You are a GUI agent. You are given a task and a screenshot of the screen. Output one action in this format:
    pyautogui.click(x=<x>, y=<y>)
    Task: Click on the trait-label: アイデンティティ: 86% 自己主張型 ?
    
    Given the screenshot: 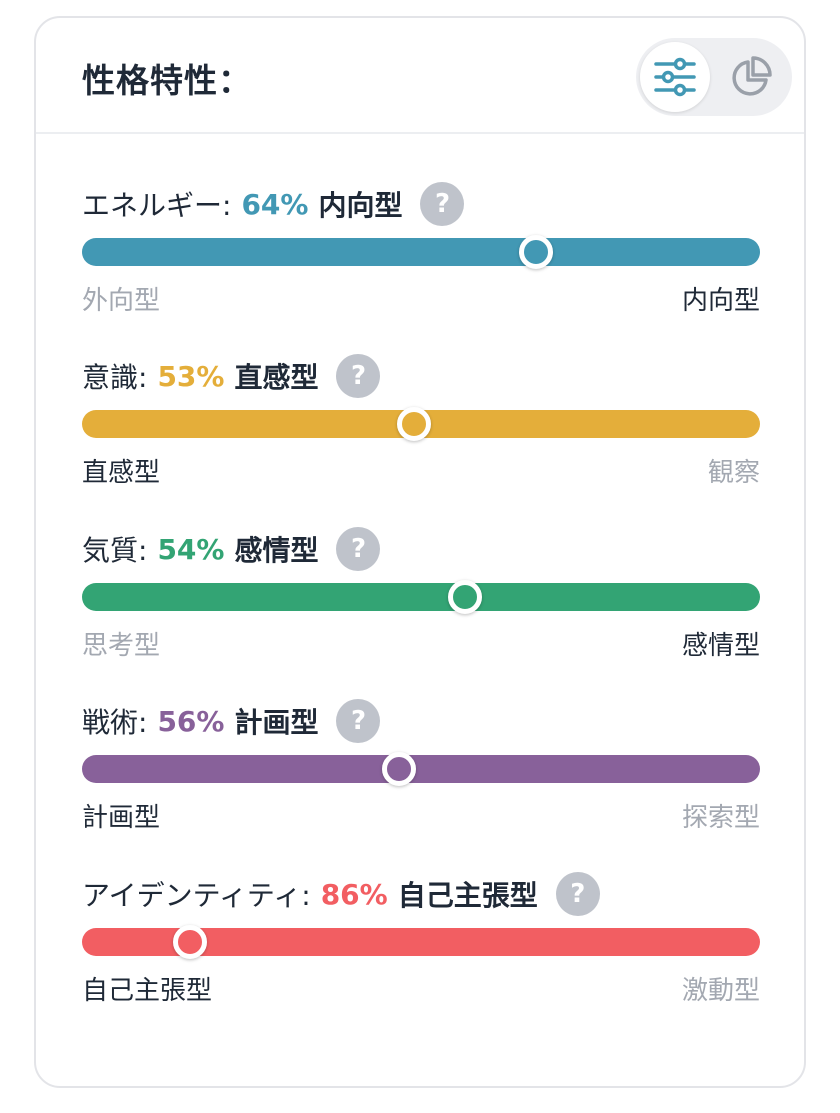 What is the action you would take?
    pyautogui.click(x=341, y=894)
    